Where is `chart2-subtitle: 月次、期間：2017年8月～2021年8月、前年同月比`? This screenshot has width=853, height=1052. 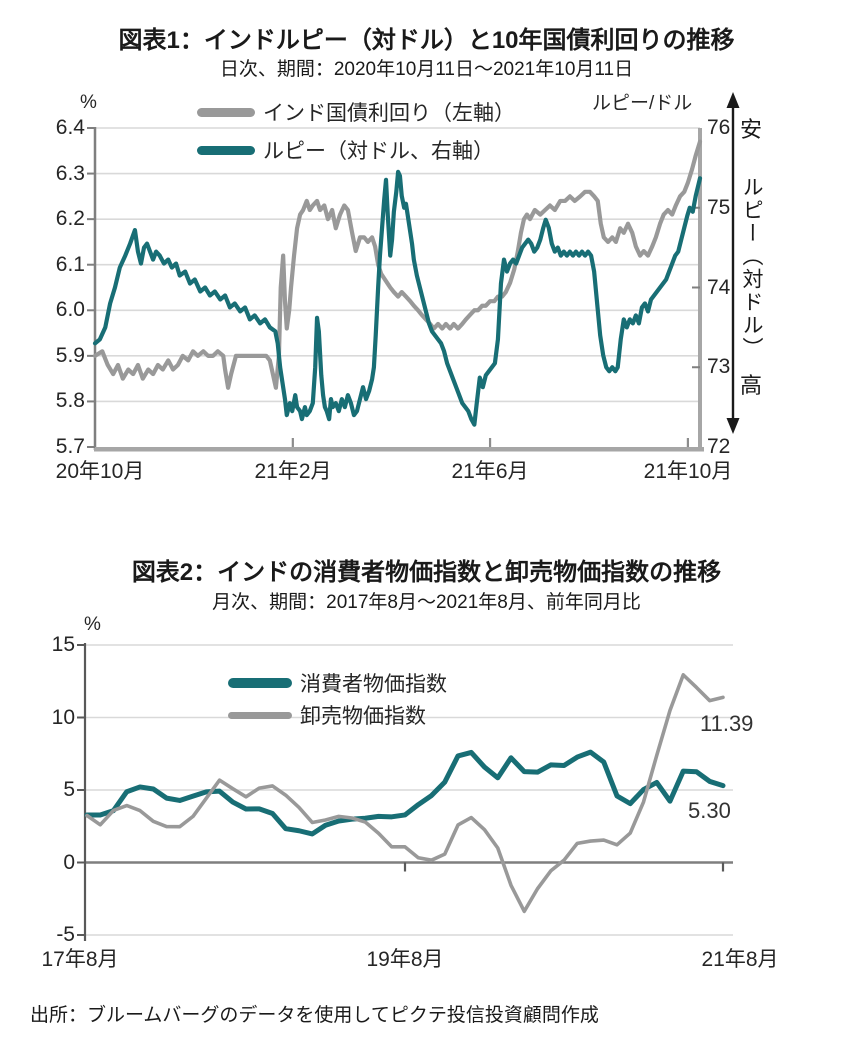
chart2-subtitle: 月次、期間：2017年8月～2021年8月、前年同月比 is located at coordinates (426, 602).